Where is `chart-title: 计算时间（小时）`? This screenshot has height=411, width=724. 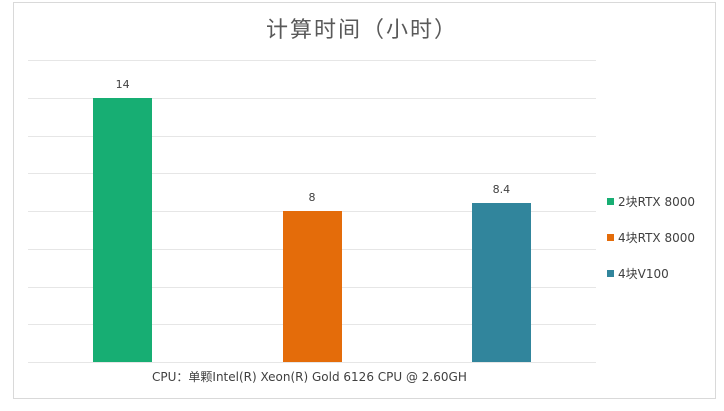 chart-title: 计算时间（小时） is located at coordinates (361, 30).